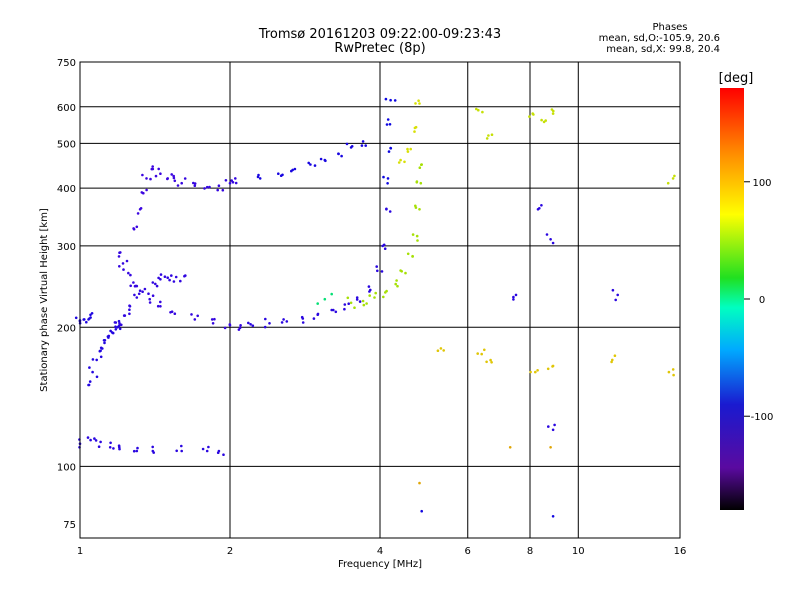 This screenshot has height=600, width=800. What do you see at coordinates (382, 551) in the screenshot?
I see `x-axis-ticks: 1 2 4 6 8 10 16` at bounding box center [382, 551].